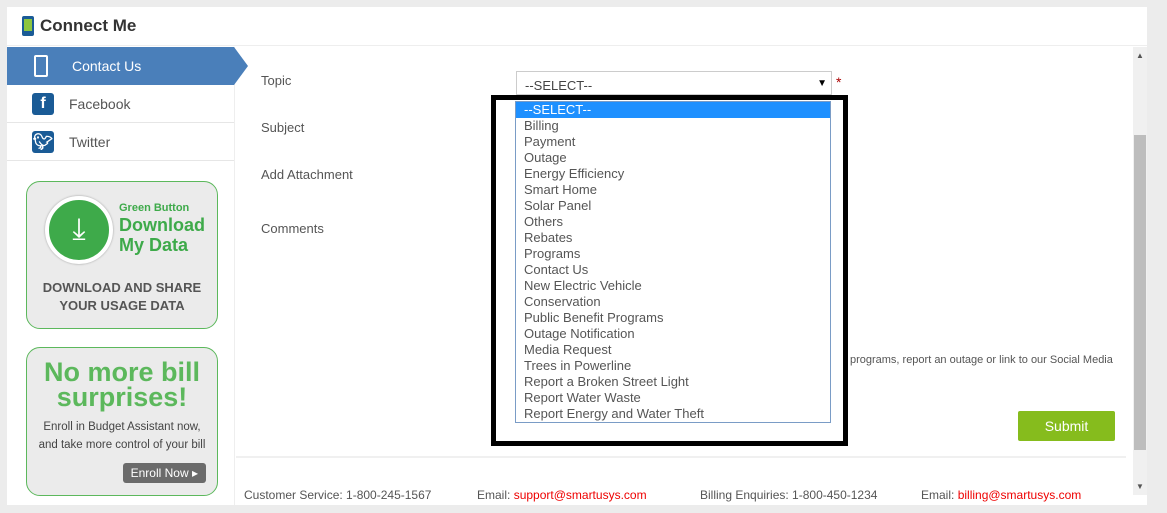  I want to click on promo-text: Enroll in Budget Assistant now,, so click(122, 427).